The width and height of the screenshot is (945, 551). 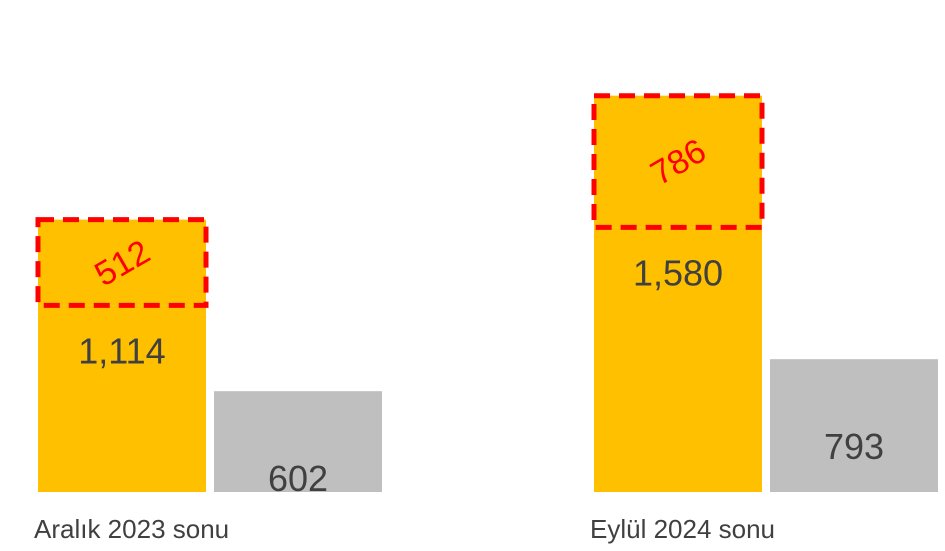 What do you see at coordinates (854, 446) in the screenshot?
I see `value-label-eyl-l-2024-sonu-series-2: 793` at bounding box center [854, 446].